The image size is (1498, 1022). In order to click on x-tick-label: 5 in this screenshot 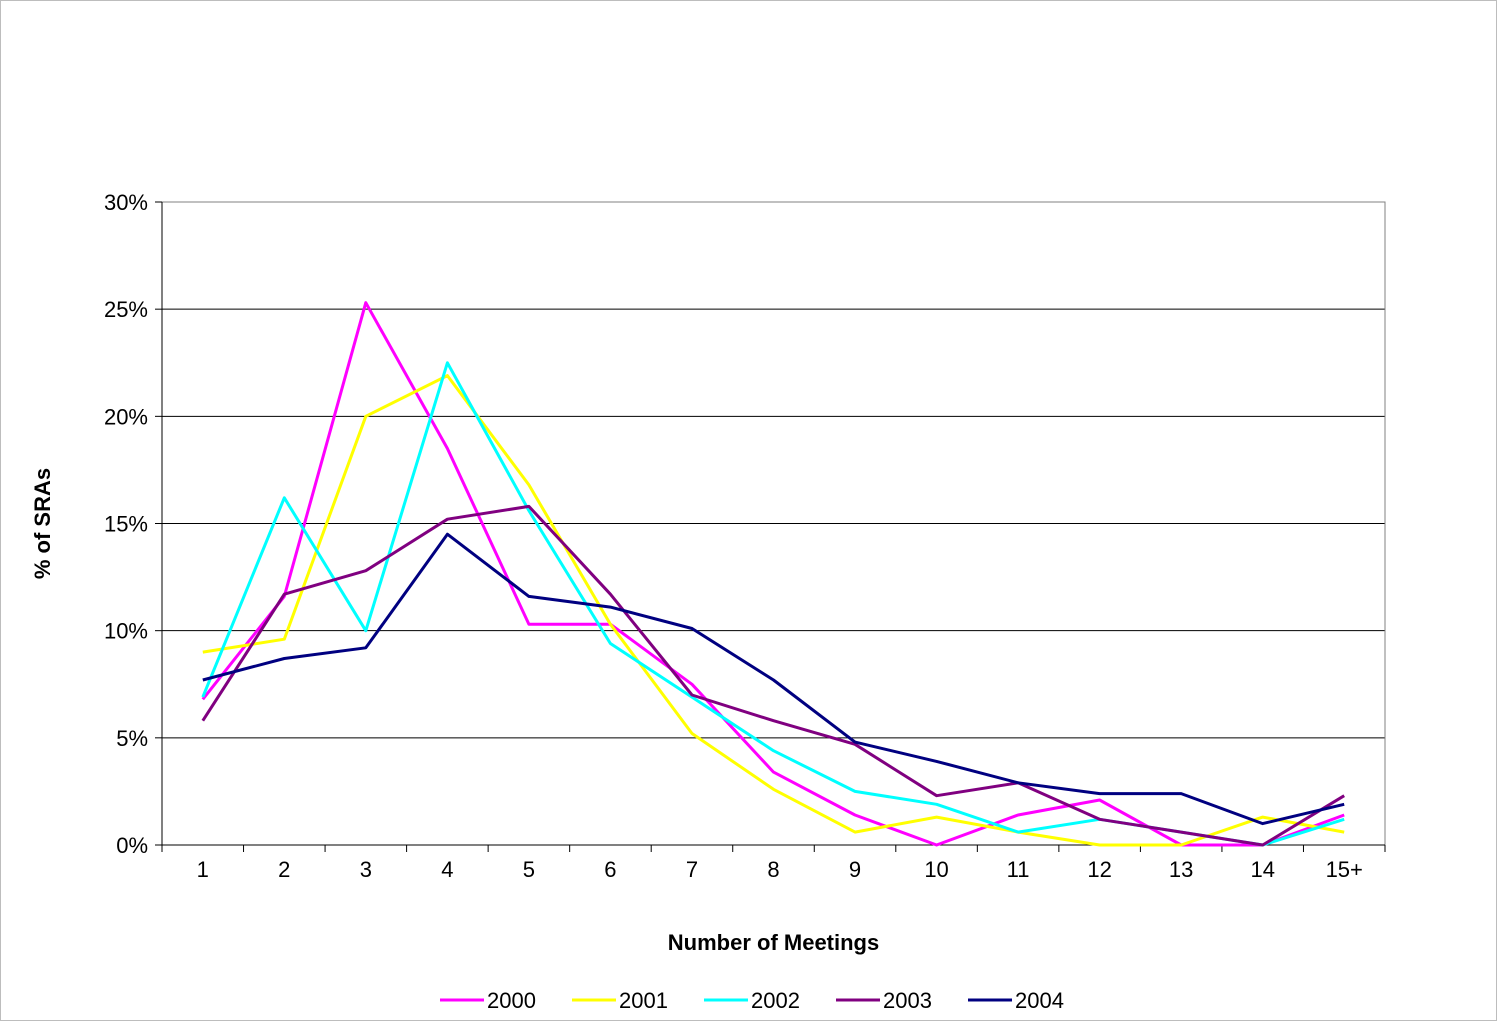, I will do `click(529, 869)`.